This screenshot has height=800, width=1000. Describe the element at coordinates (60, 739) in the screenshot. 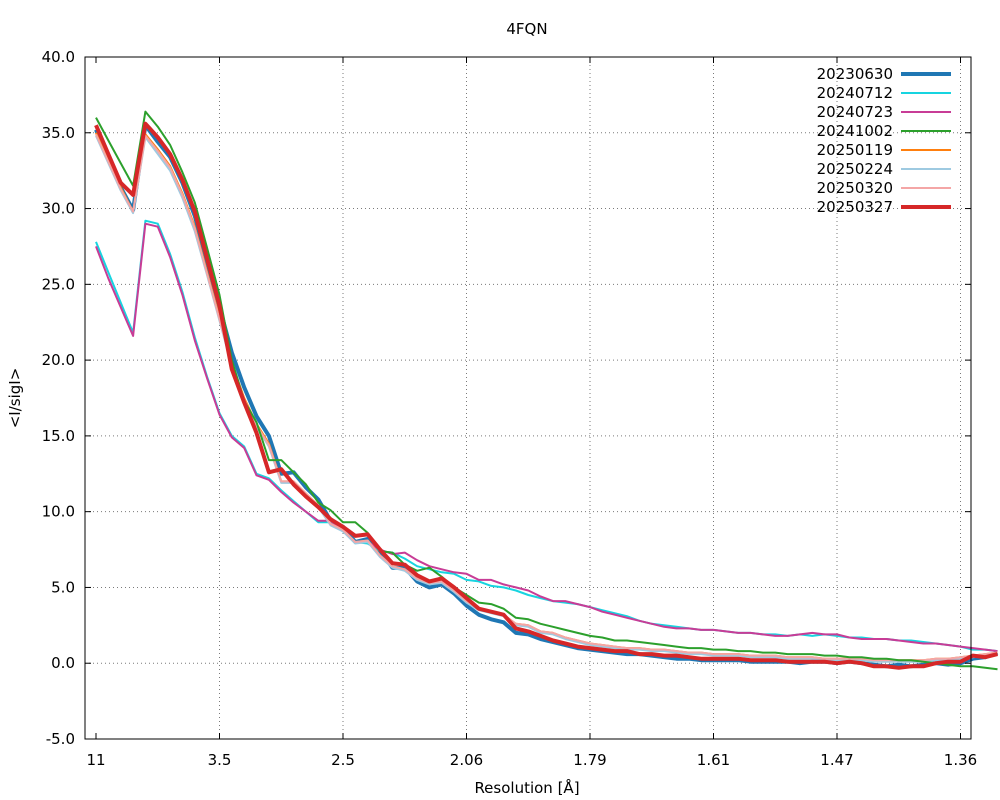

I see `y-tick-label: -5.0` at that location.